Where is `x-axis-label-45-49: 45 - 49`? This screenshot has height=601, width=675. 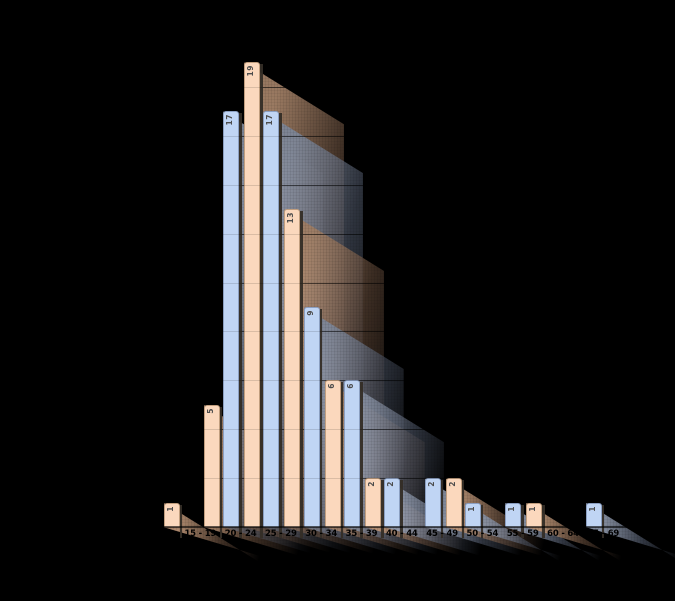 x-axis-label-45-49: 45 - 49 is located at coordinates (442, 534).